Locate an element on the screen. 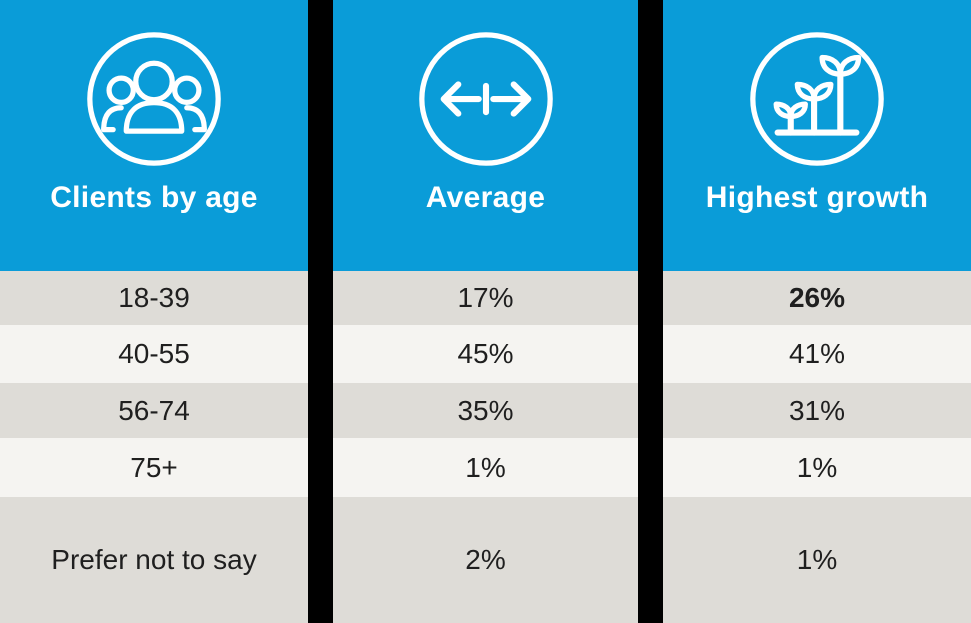 The width and height of the screenshot is (971, 623). growth-cell: 41% is located at coordinates (817, 354).